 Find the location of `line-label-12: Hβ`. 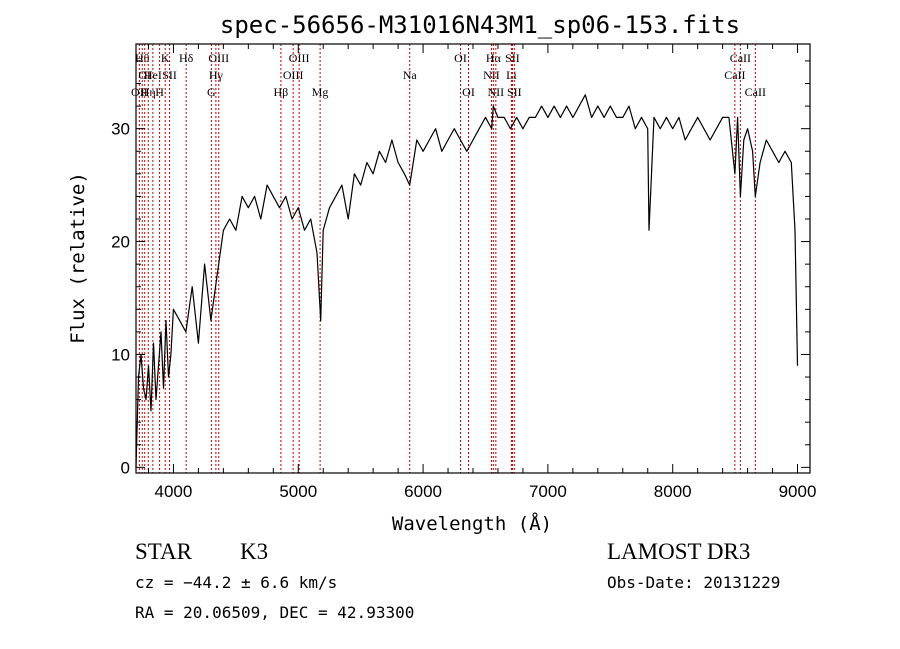

line-label-12: Hβ is located at coordinates (281, 92).